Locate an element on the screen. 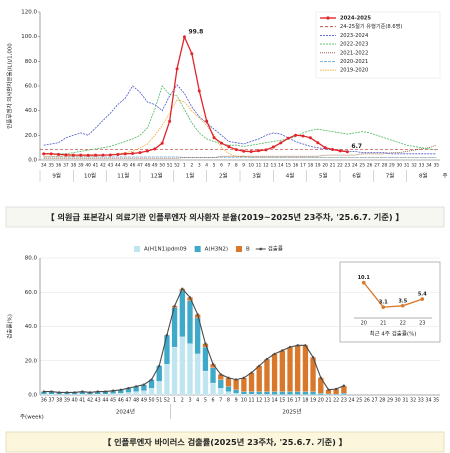  x-tick-label: 32 is located at coordinates (414, 166).